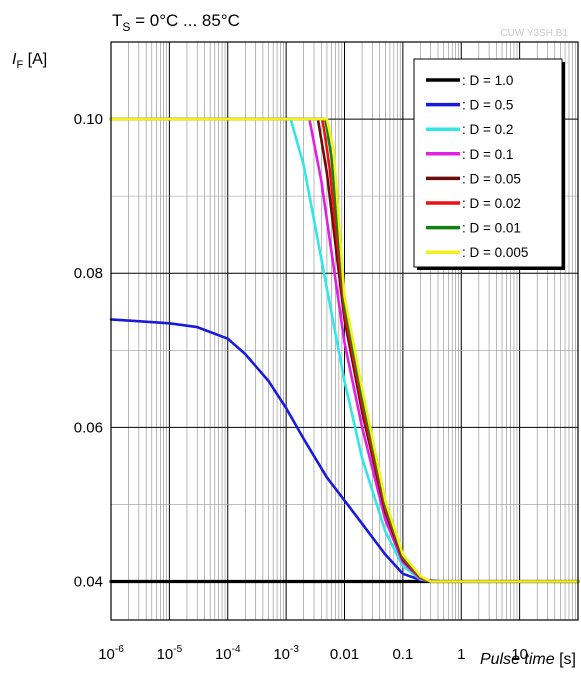  Describe the element at coordinates (487, 129) in the screenshot. I see `legend-label: : D = 0.2` at that location.